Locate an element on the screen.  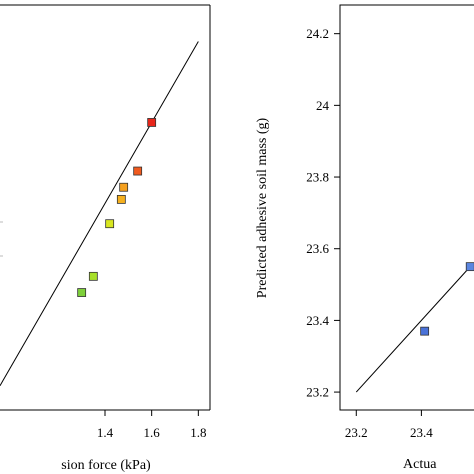
right-x-tick-label: 23.4 is located at coordinates (421, 432).